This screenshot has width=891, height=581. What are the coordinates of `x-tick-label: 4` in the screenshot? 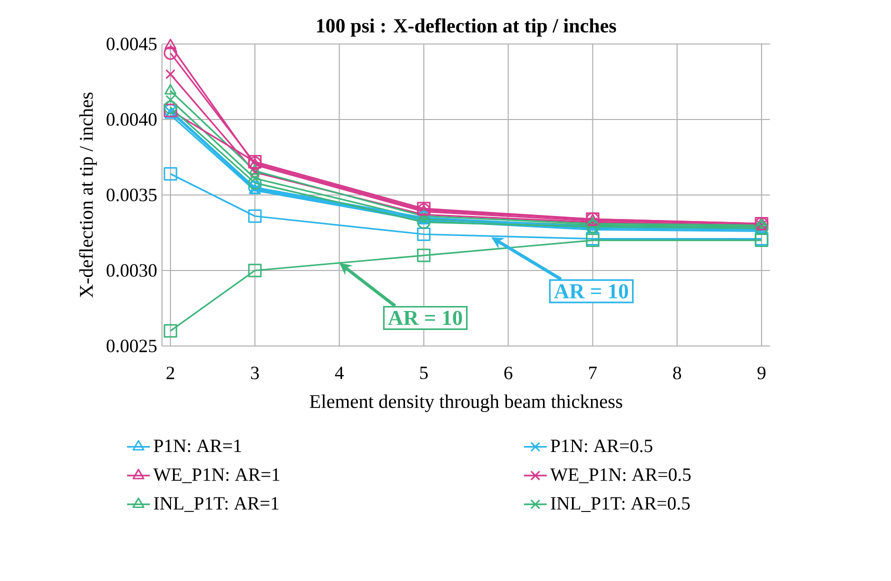 It's located at (339, 372).